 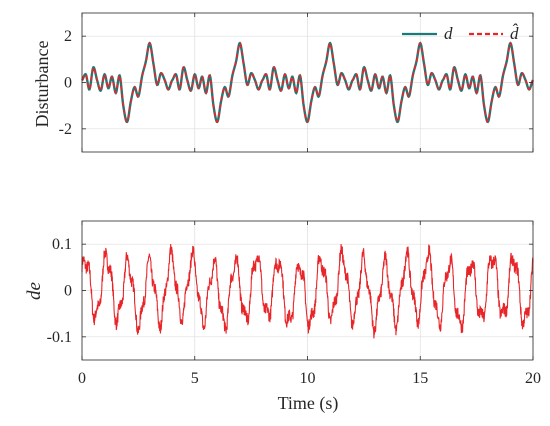 I want to click on de-x-tick-label: 10, so click(x=308, y=378).